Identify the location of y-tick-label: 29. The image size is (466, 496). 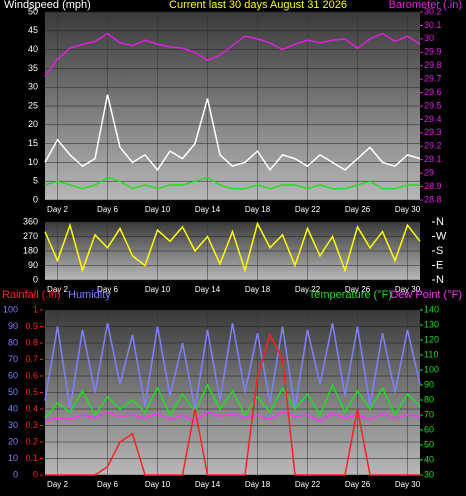
(429, 173).